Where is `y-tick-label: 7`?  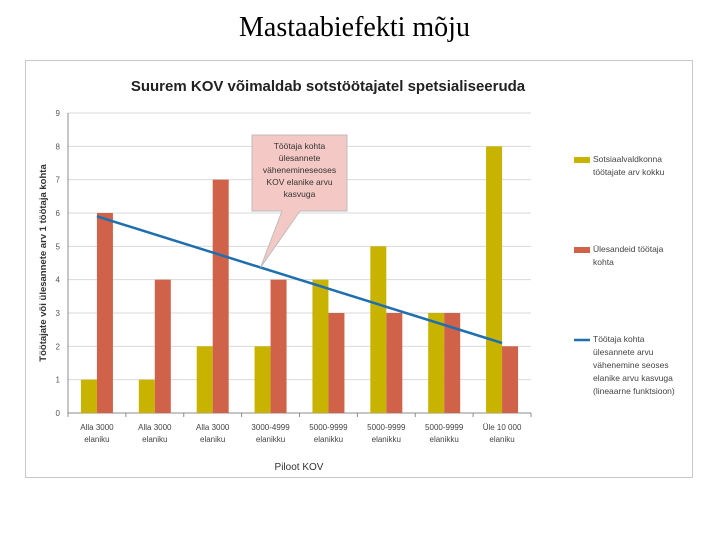 y-tick-label: 7 is located at coordinates (58, 180).